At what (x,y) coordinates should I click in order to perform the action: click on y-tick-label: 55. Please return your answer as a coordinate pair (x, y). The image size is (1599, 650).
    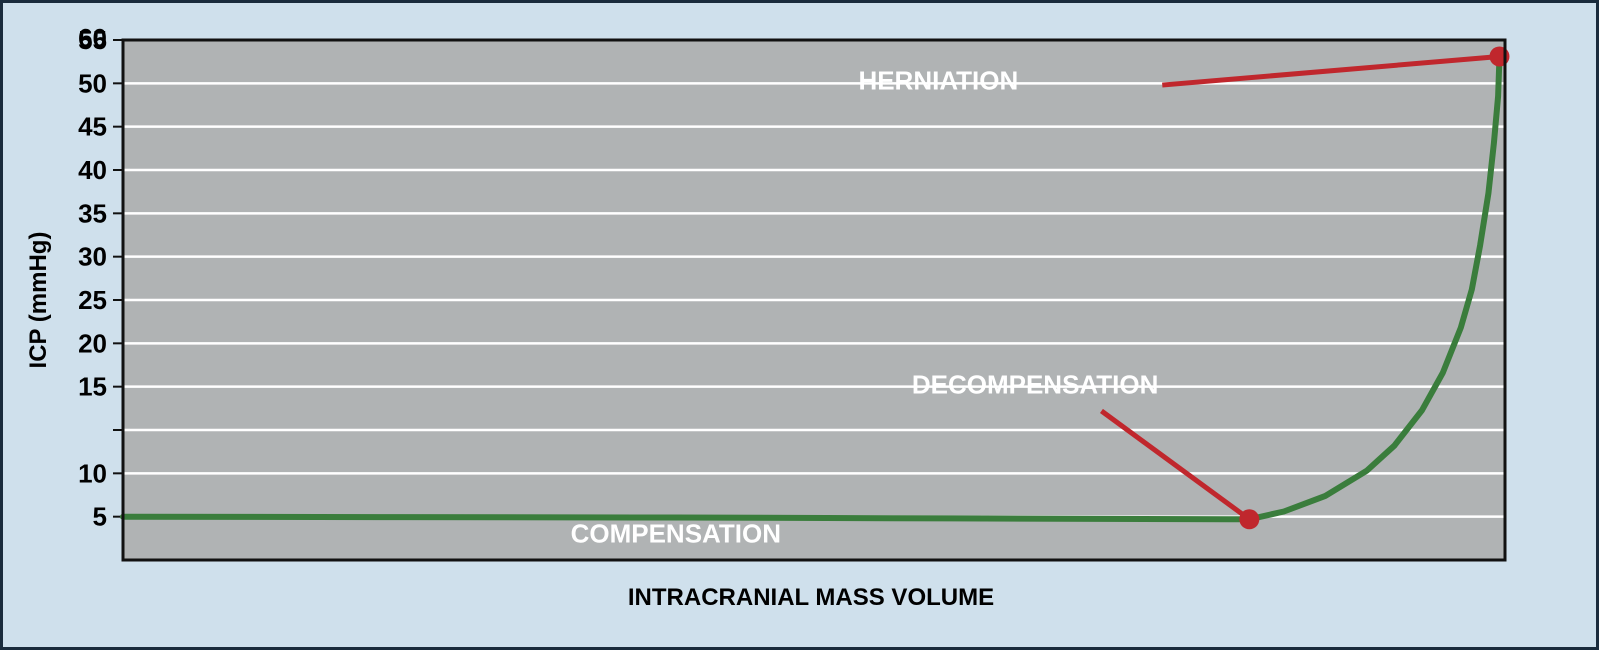
    Looking at the image, I should click on (92, 40).